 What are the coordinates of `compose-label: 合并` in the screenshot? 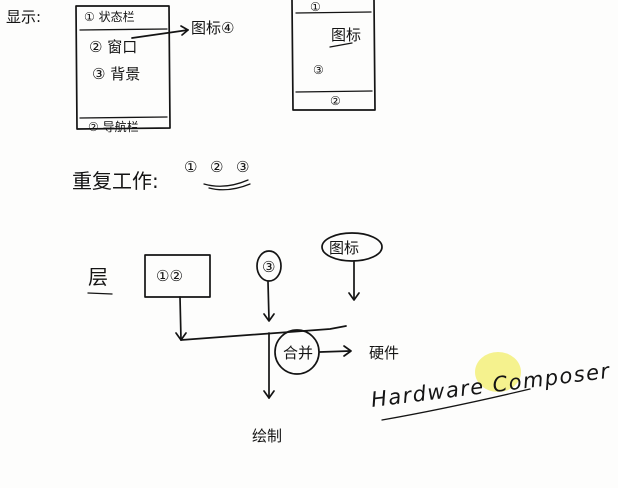 It's located at (298, 353).